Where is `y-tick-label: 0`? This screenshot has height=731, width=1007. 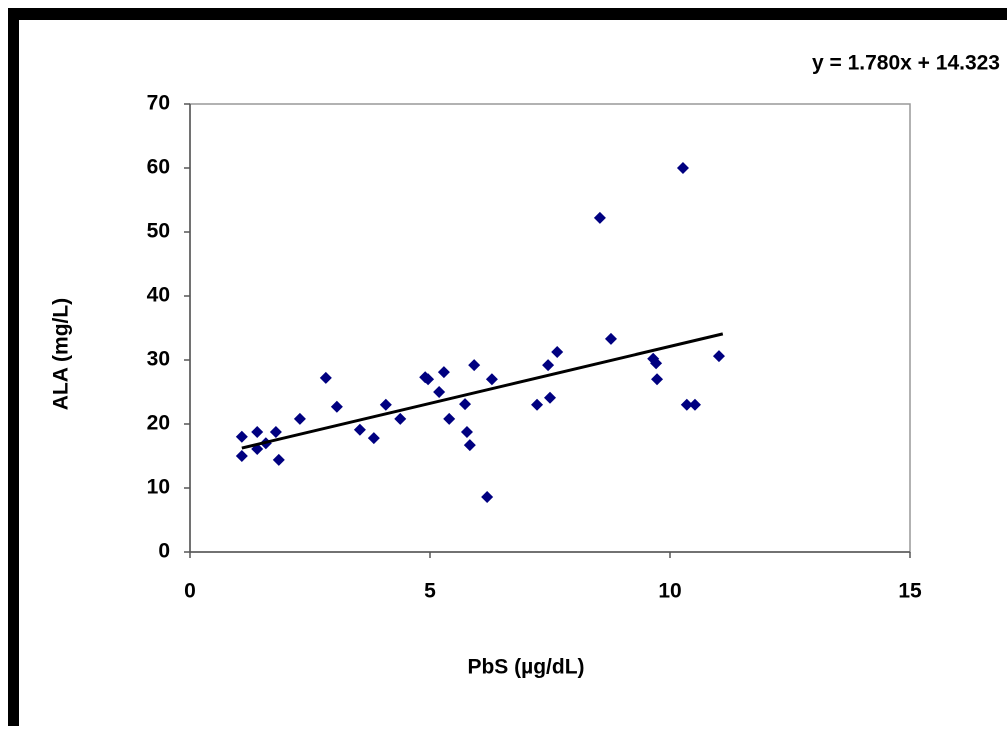
y-tick-label: 0 is located at coordinates (164, 551).